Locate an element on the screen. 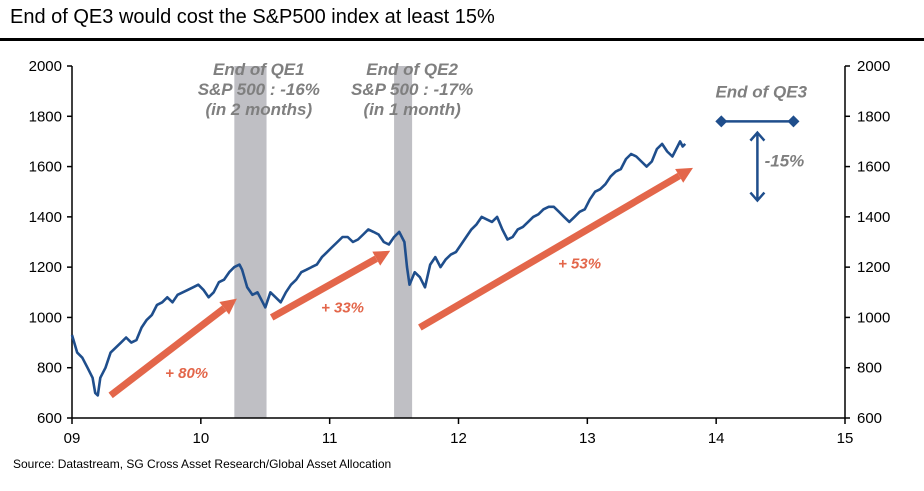 This screenshot has height=491, width=924. qe3-drop-arrowhead-up is located at coordinates (757, 136).